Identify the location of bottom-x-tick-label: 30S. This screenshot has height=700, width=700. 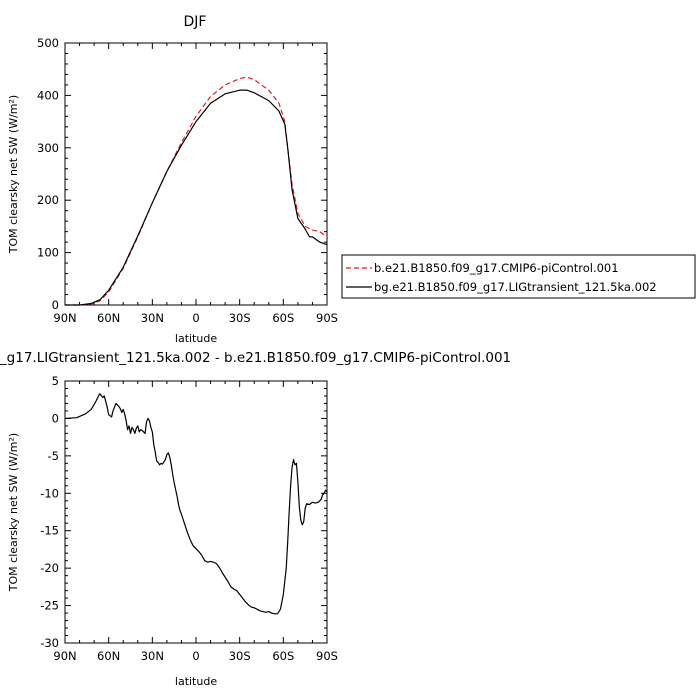
(240, 656).